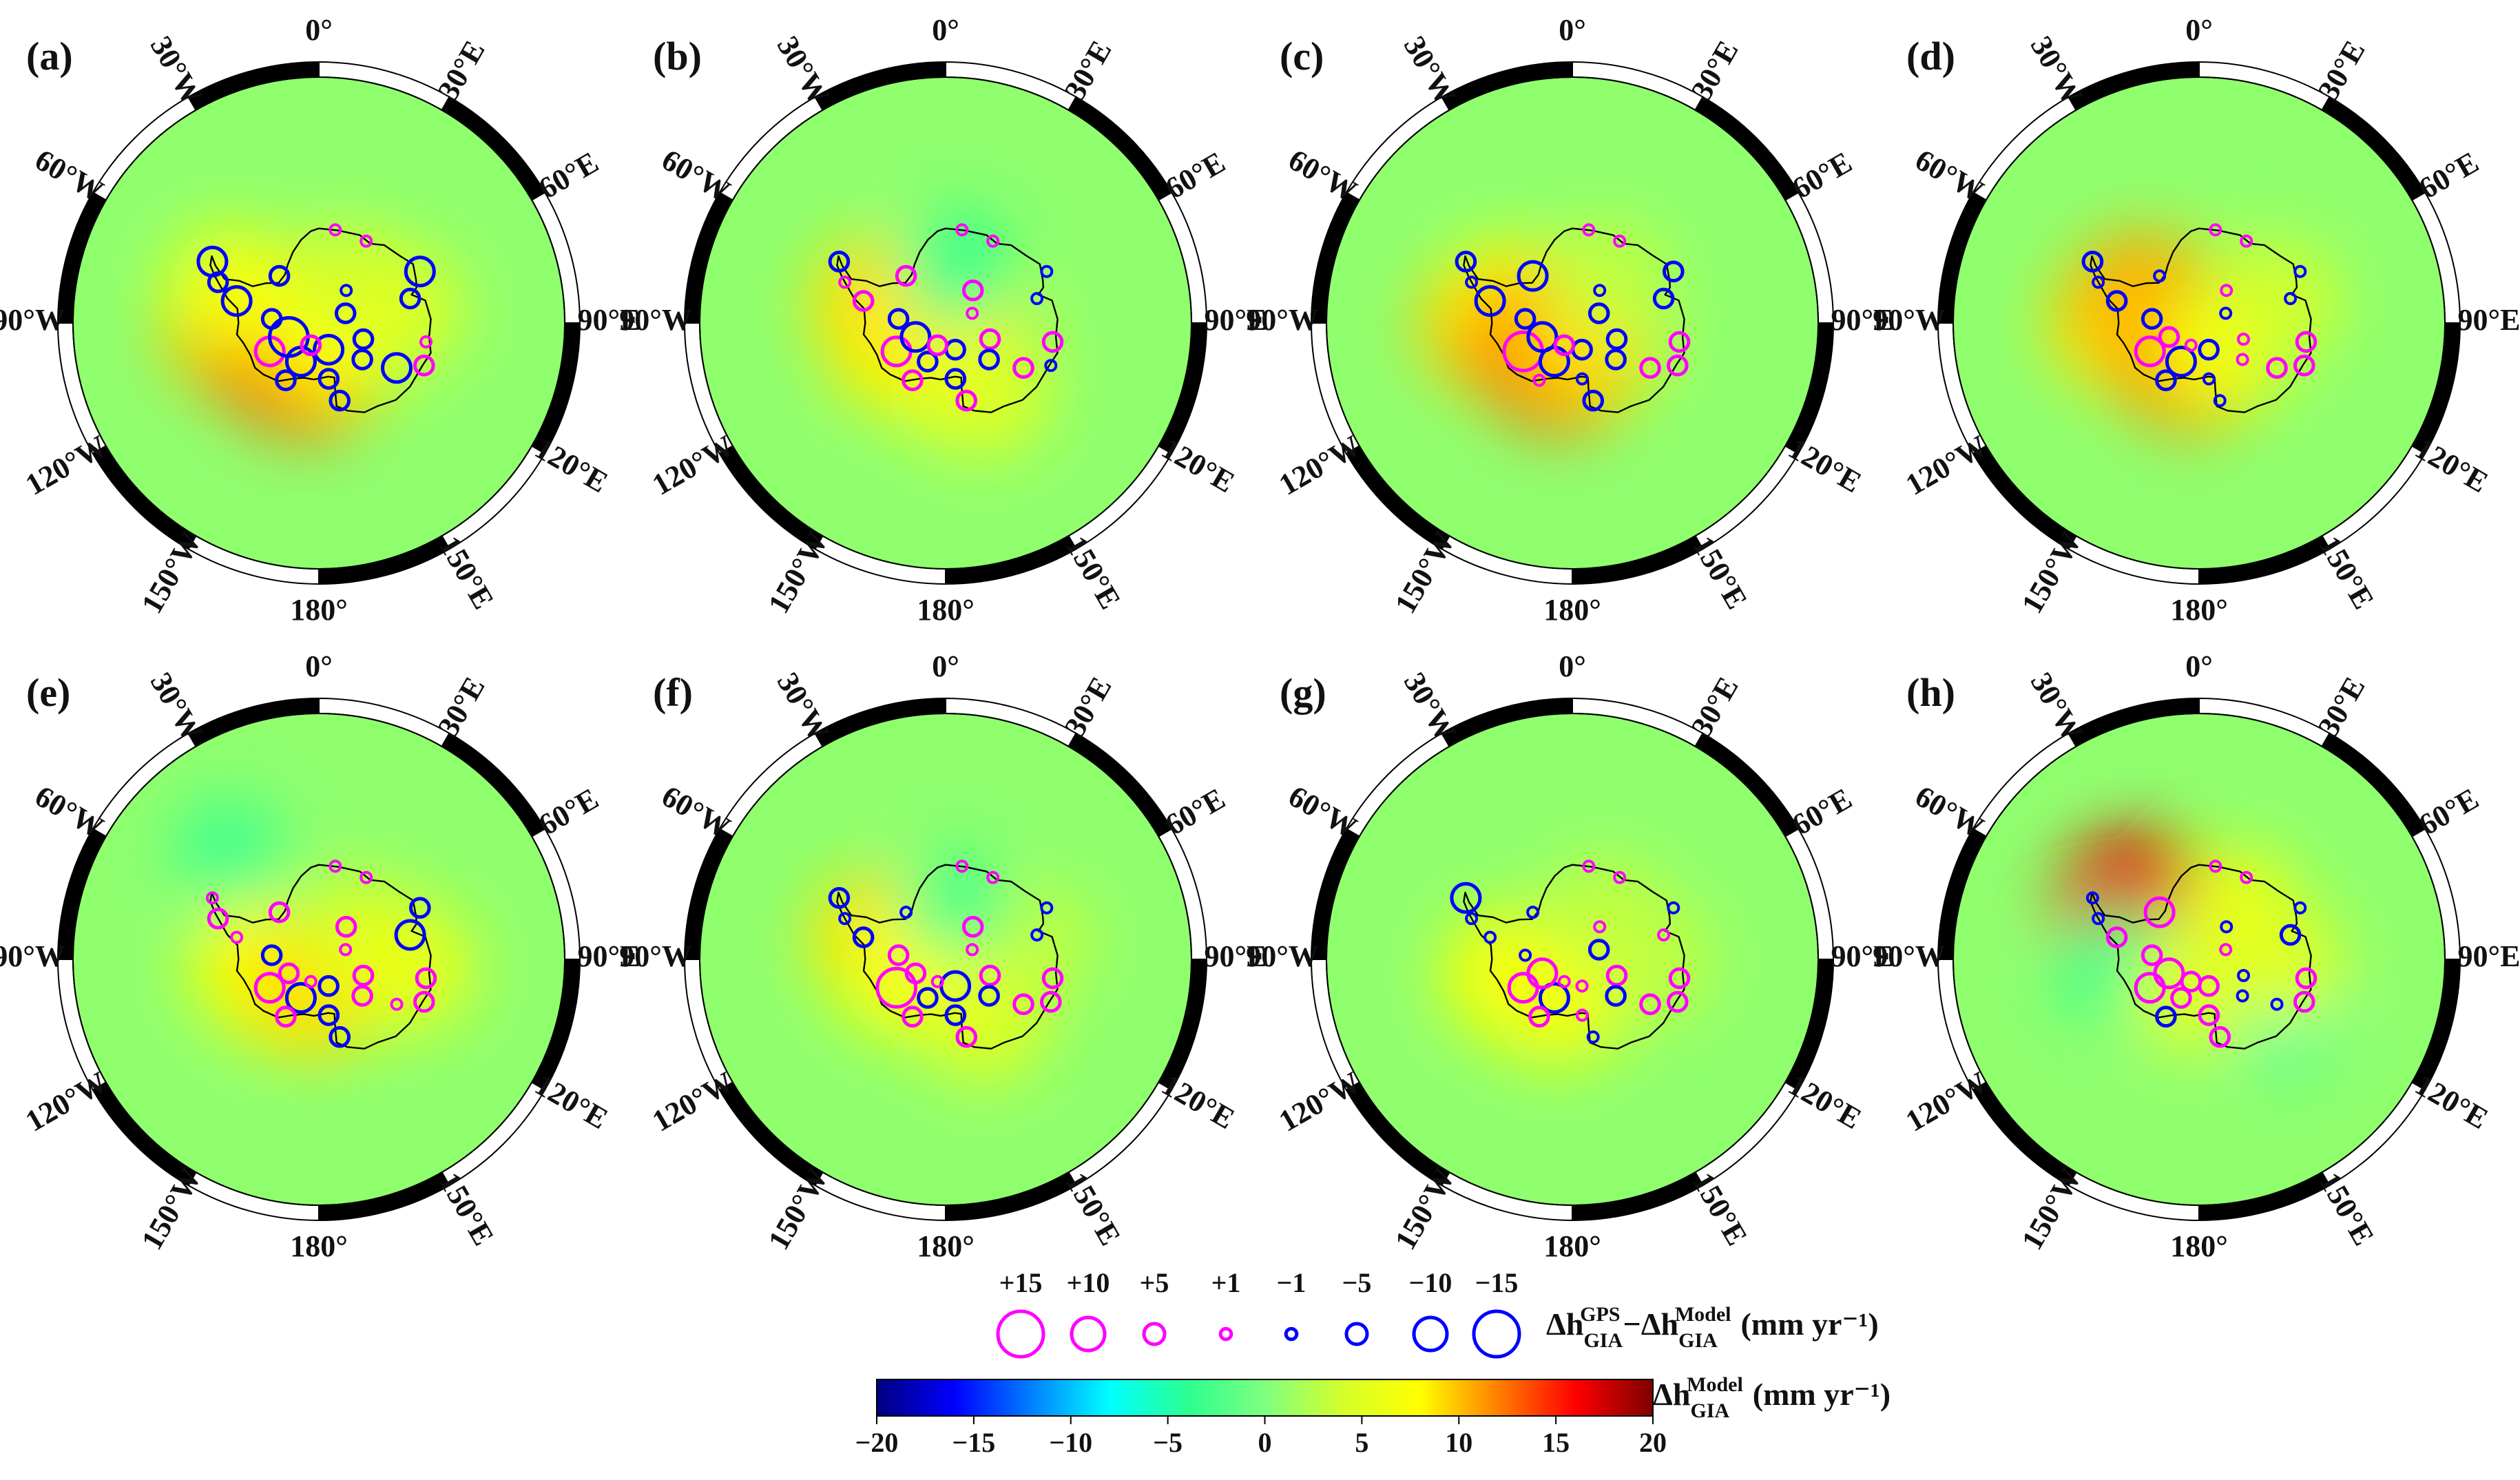 This screenshot has width=2520, height=1480. I want to click on legend-circle-label: +10, so click(1088, 1282).